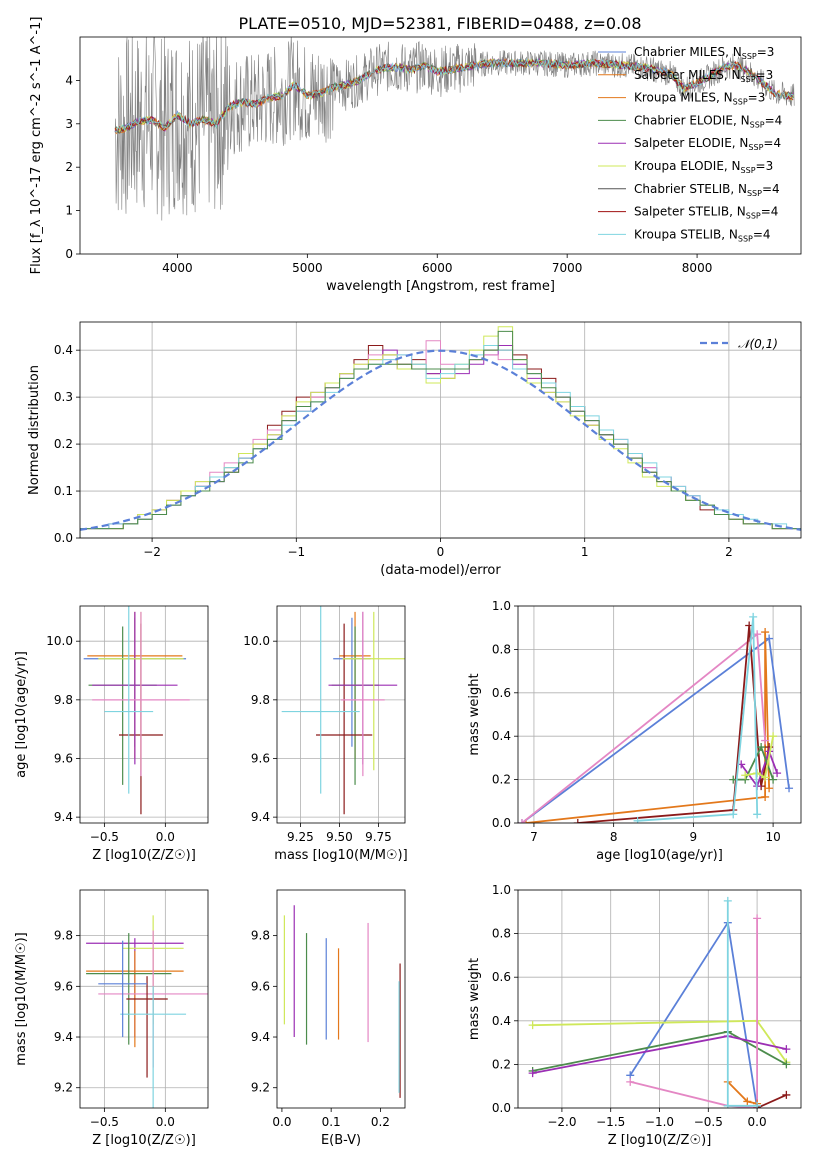 The width and height of the screenshot is (819, 1170). What do you see at coordinates (63, 1037) in the screenshot?
I see `y-tick-label: 9.4` at bounding box center [63, 1037].